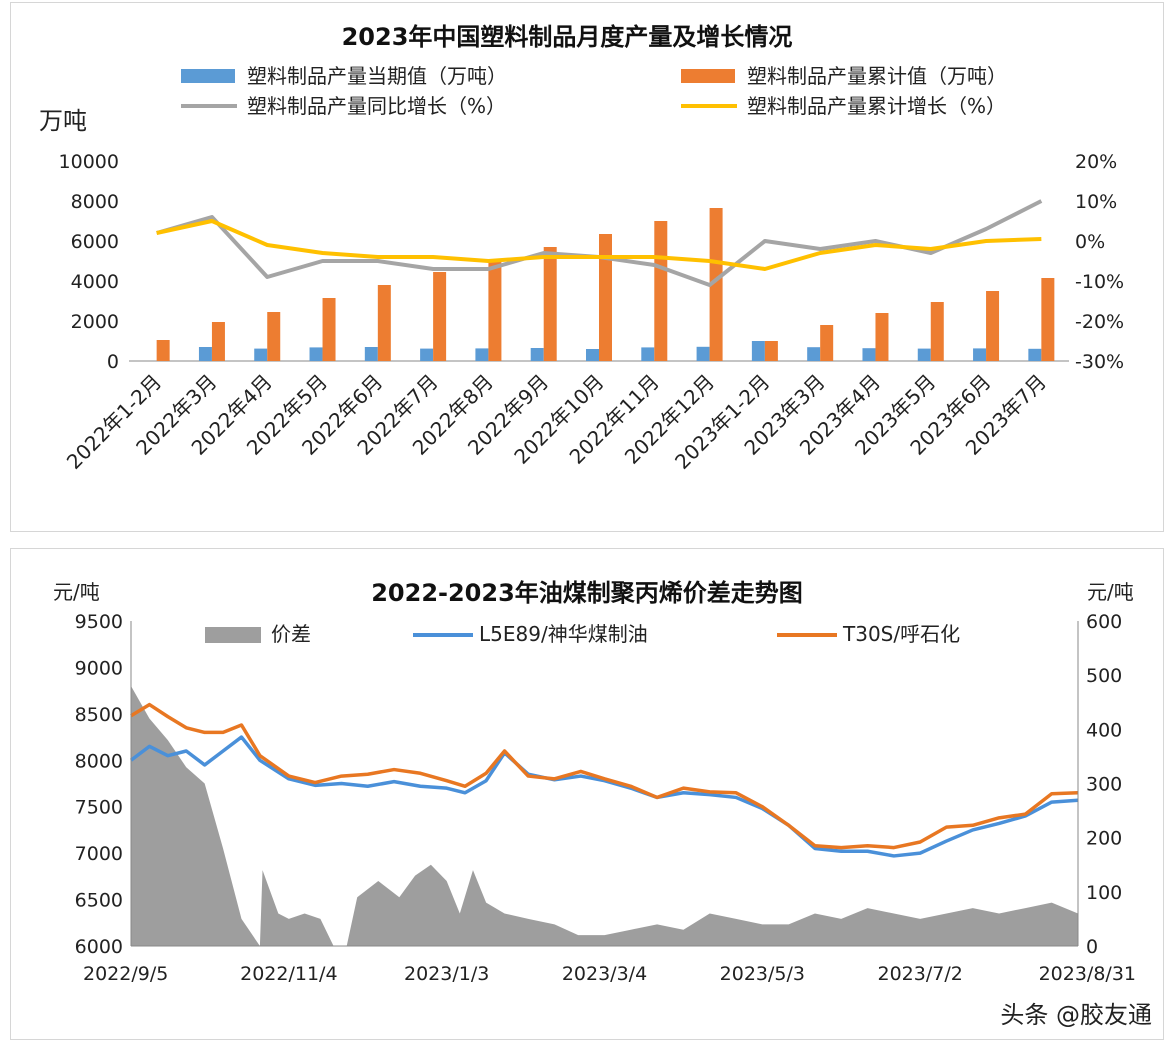 This screenshot has width=1174, height=1048. I want to click on y-tick-label-right: -30%, so click(1099, 362).